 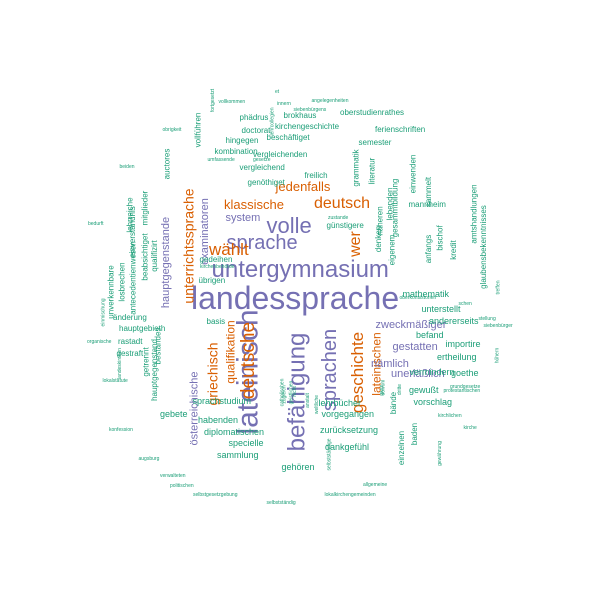 What do you see at coordinates (149, 458) in the screenshot?
I see `cloud-word: augsburg` at bounding box center [149, 458].